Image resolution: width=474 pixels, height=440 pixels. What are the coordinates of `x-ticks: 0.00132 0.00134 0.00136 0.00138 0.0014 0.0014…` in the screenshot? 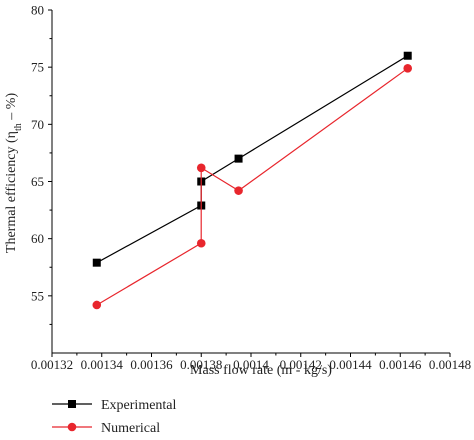 It's located at (251, 362).